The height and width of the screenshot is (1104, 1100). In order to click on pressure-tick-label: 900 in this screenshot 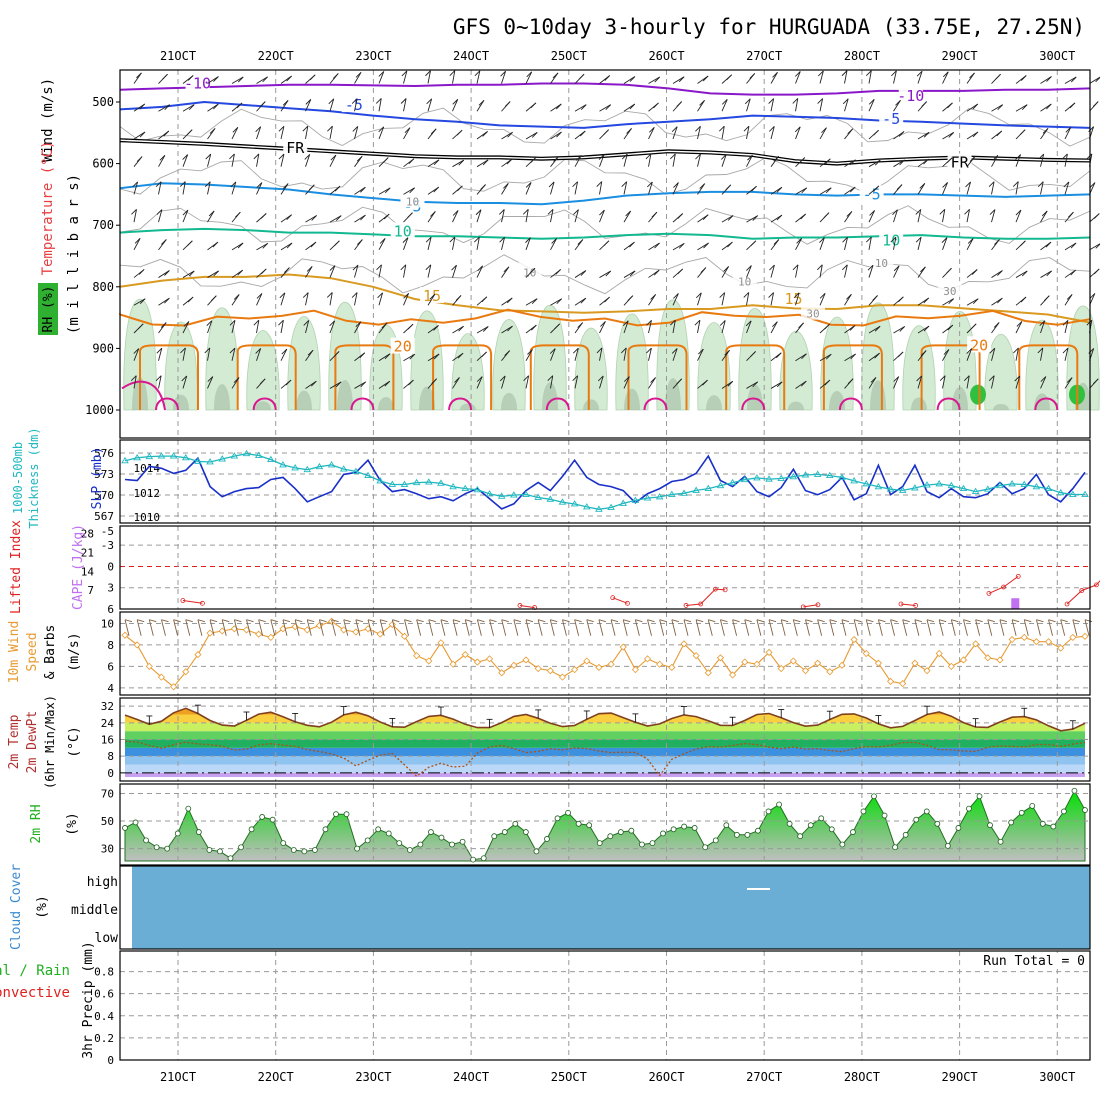, I will do `click(103, 348)`.